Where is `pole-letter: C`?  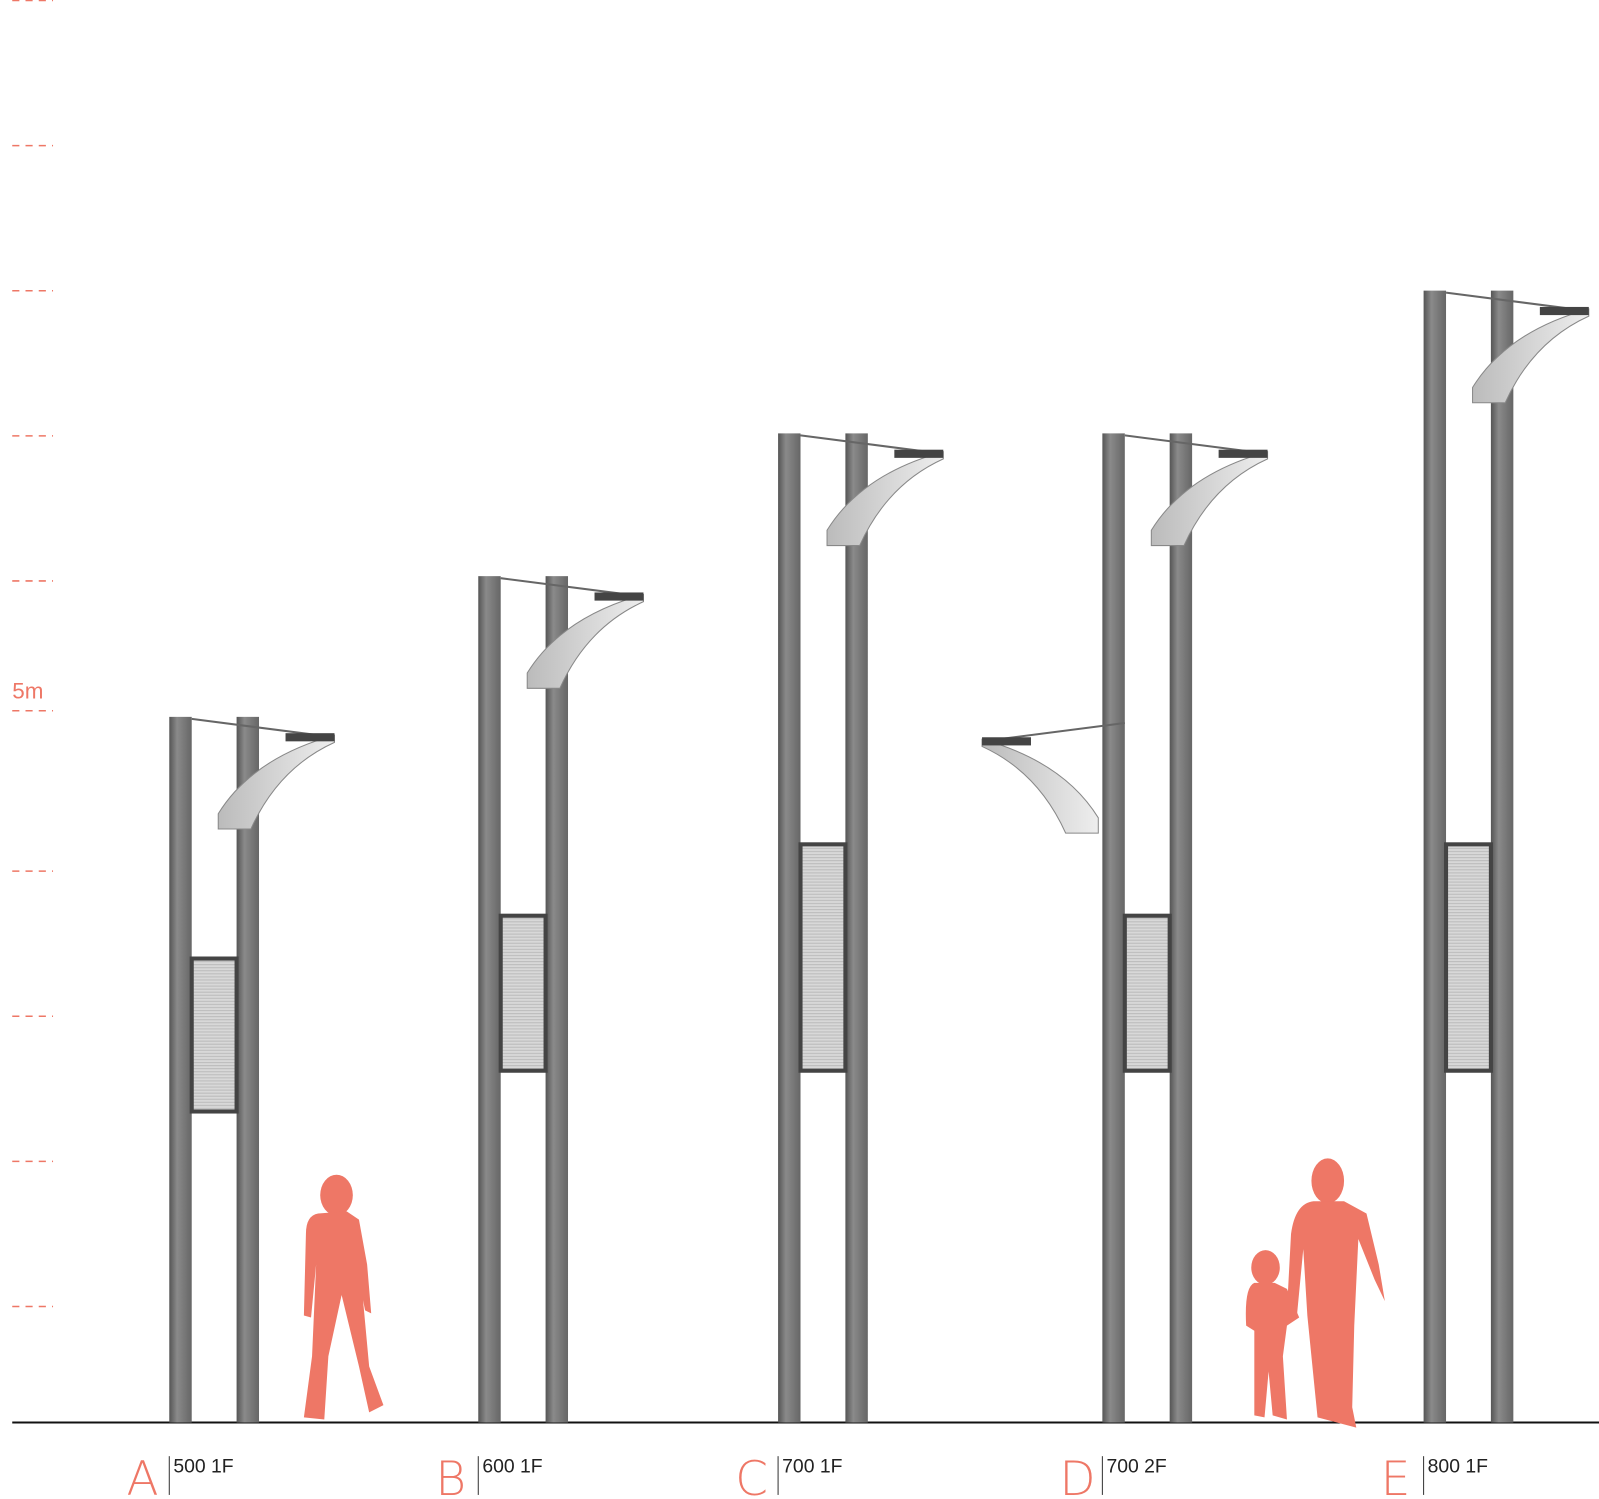 pole-letter: C is located at coordinates (751, 1475).